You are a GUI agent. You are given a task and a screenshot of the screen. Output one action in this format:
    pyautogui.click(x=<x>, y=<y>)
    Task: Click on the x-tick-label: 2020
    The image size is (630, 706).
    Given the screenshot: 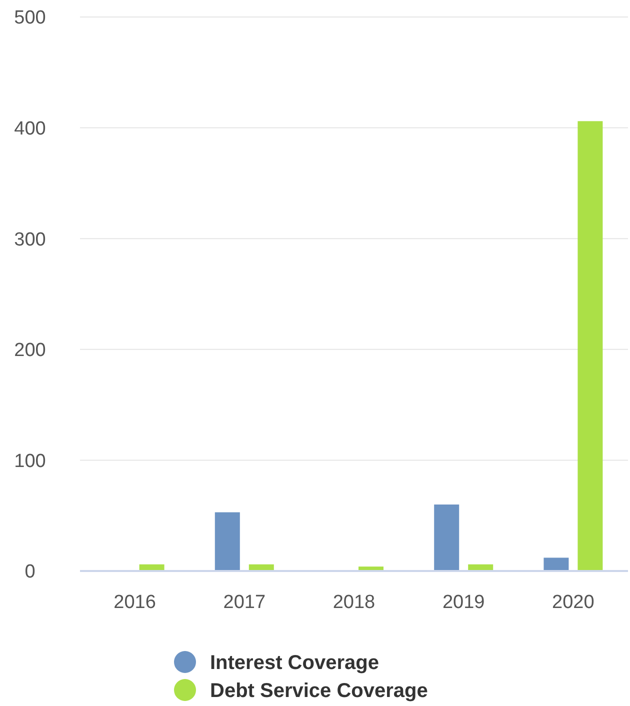 What is the action you would take?
    pyautogui.click(x=573, y=602)
    